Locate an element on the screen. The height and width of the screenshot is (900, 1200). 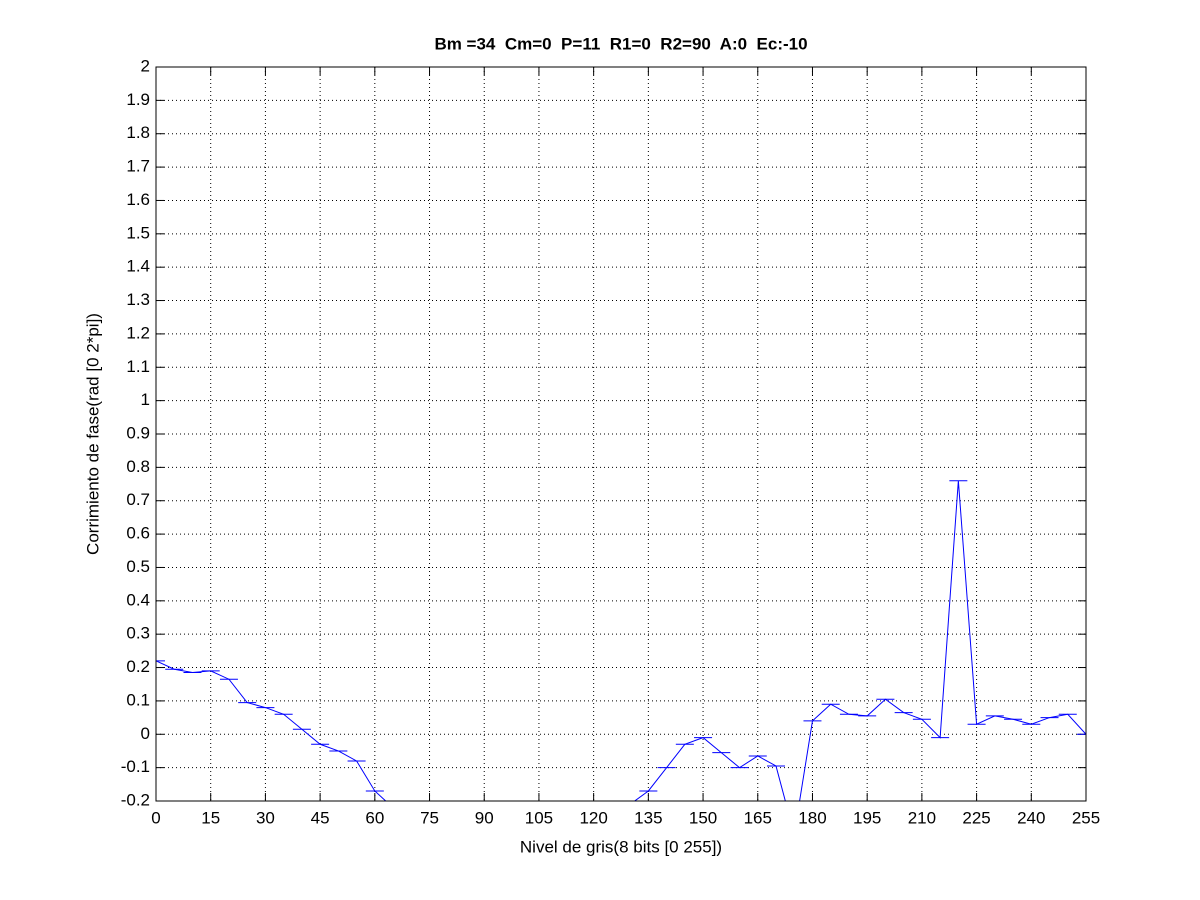
y-tick-label: -0.1 is located at coordinates (135, 766).